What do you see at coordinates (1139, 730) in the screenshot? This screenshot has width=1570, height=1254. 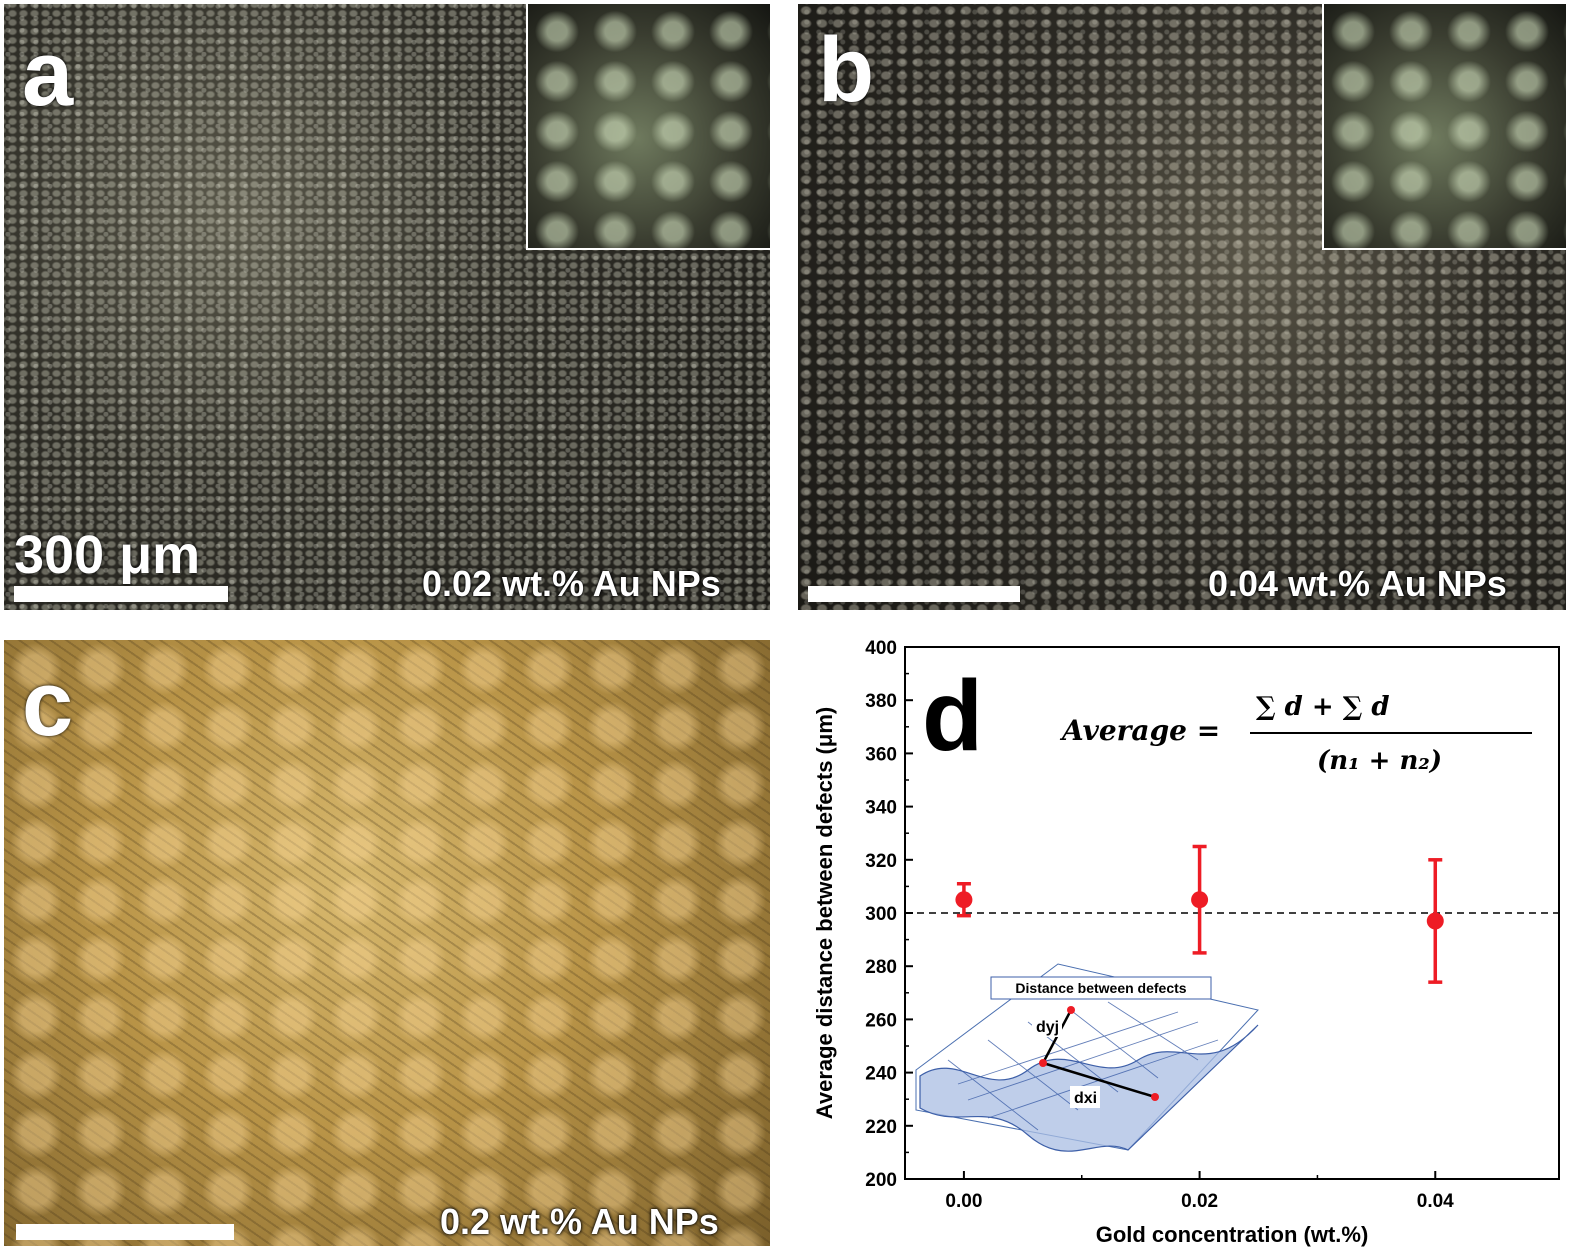 I see `formula-lhs: Average =` at bounding box center [1139, 730].